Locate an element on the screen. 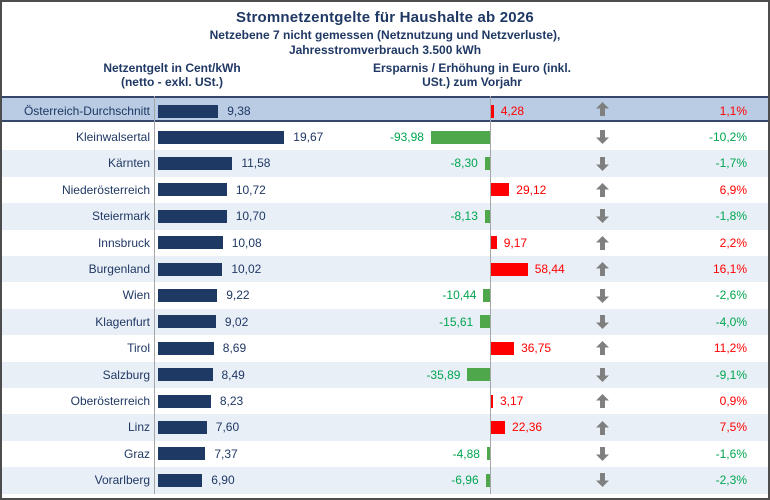 This screenshot has height=500, width=770. netzentgelt-value: 6,90 is located at coordinates (223, 480).